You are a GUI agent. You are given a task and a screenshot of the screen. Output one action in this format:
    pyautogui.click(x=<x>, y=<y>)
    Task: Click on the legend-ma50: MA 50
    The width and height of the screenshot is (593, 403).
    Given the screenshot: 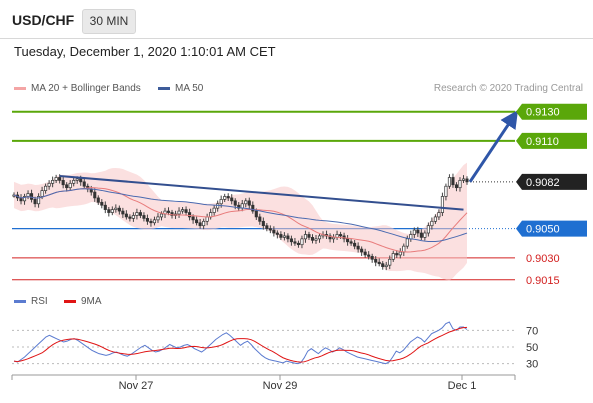 What is the action you would take?
    pyautogui.click(x=180, y=88)
    